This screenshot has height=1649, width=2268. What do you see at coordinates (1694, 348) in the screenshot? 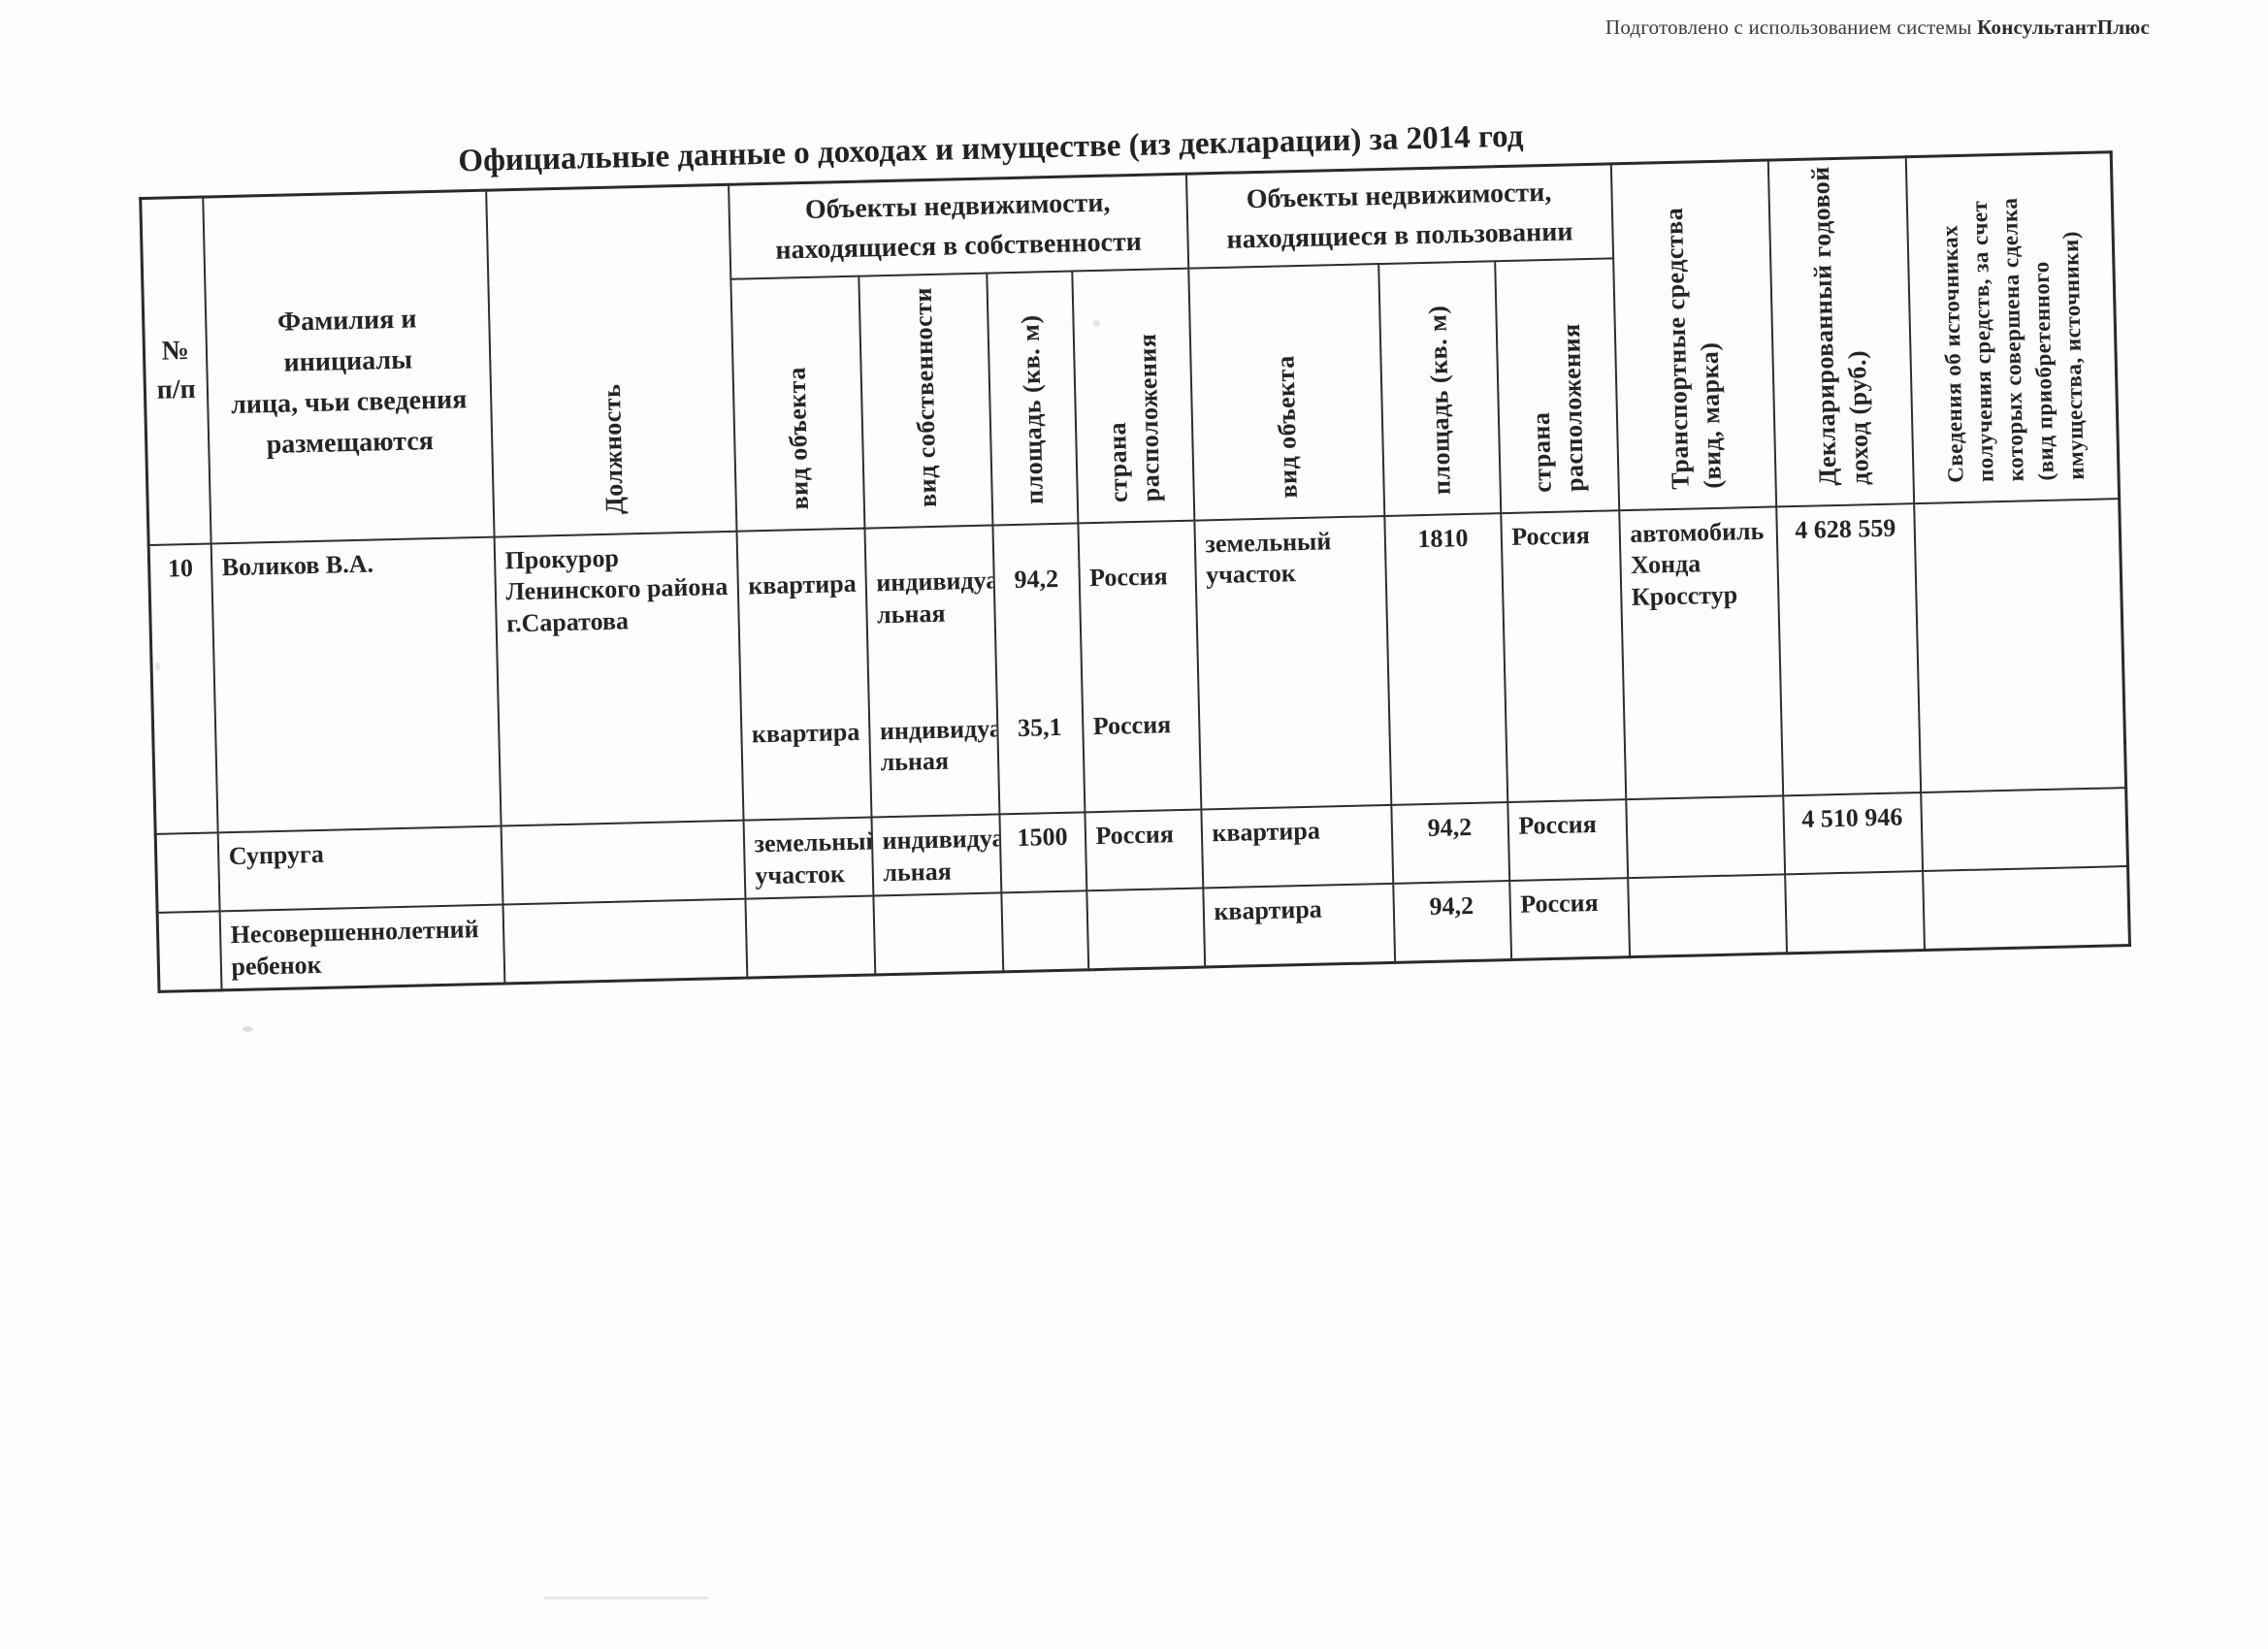
I see `col-header-transport-label: Транспортные средства (вид, марка)` at bounding box center [1694, 348].